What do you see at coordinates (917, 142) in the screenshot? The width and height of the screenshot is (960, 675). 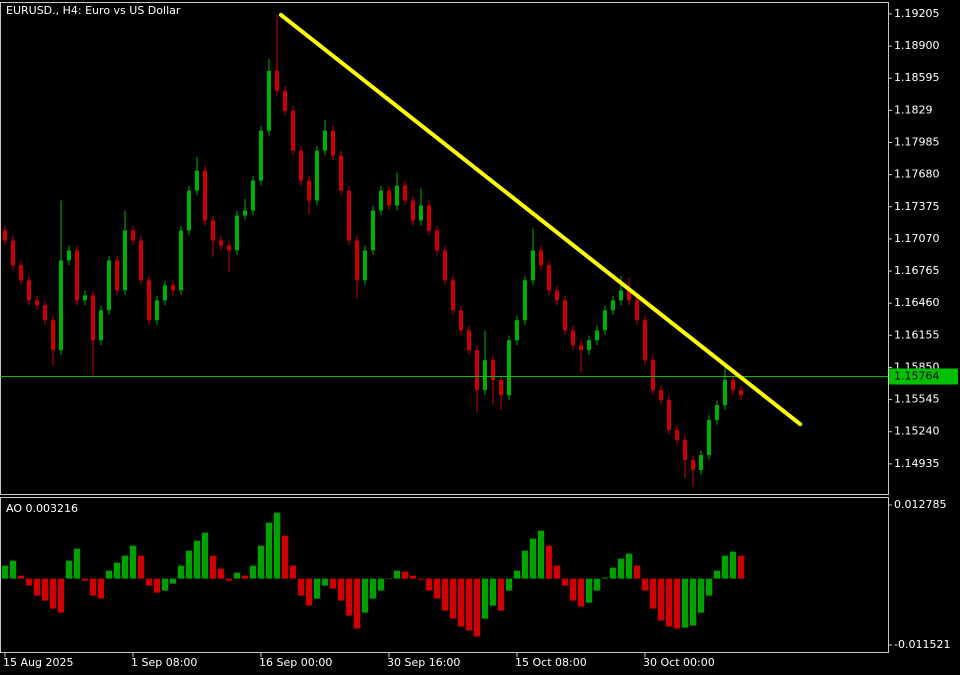 I see `y-tick-label: 1.17985` at bounding box center [917, 142].